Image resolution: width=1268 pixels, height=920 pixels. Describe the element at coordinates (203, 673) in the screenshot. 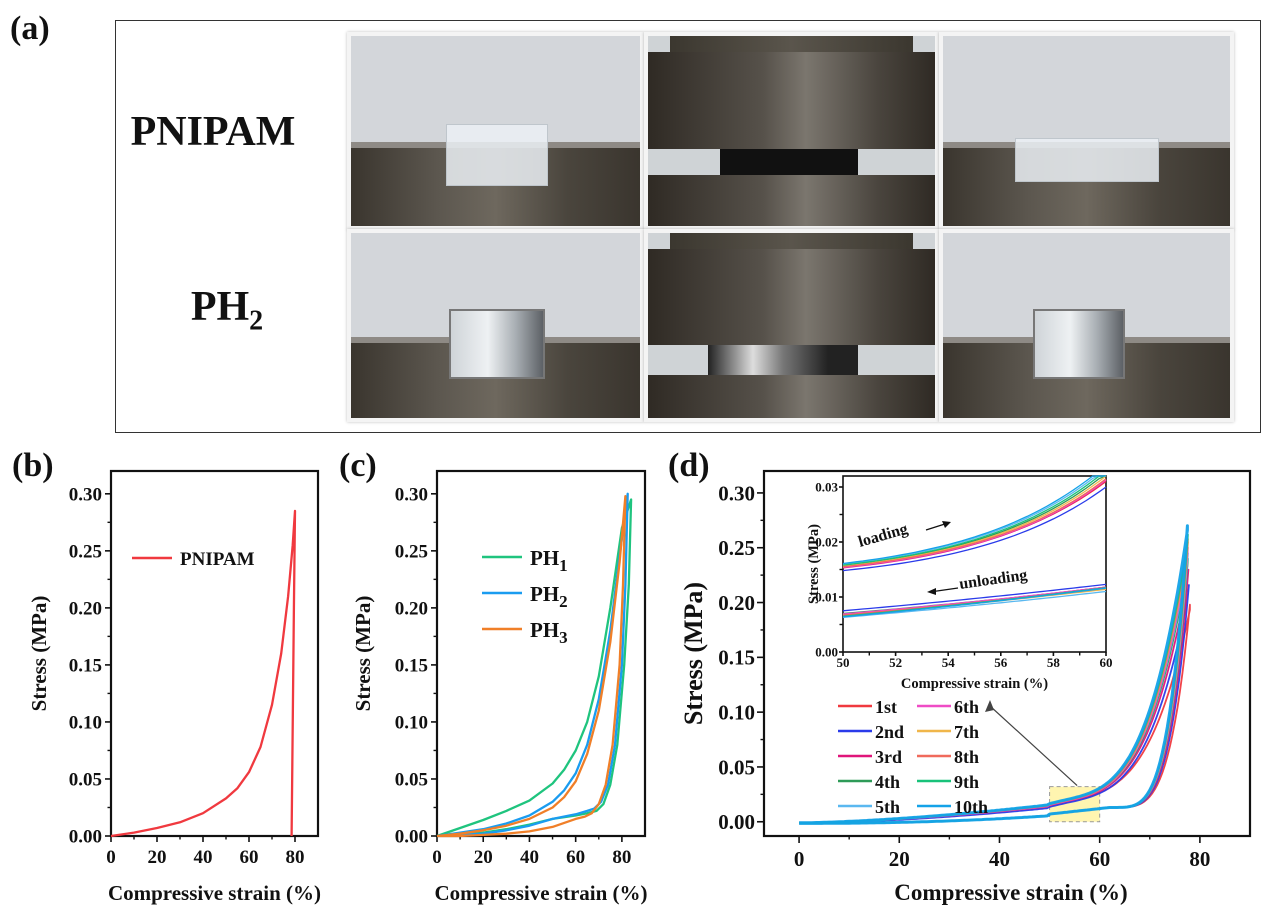

I see `series-line-pnipam` at that location.